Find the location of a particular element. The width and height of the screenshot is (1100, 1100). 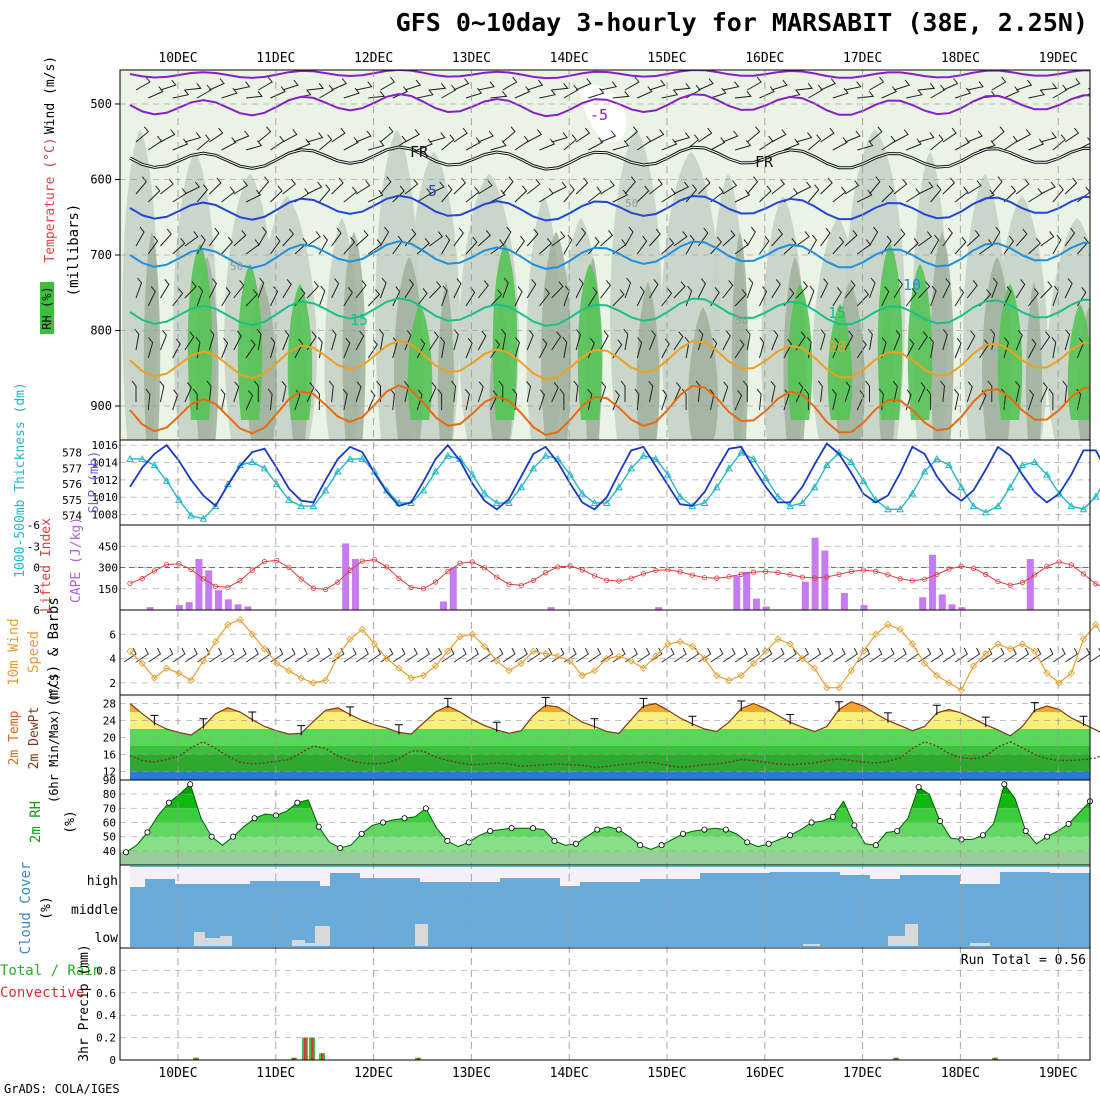

thickness-line is located at coordinates (615, 485).